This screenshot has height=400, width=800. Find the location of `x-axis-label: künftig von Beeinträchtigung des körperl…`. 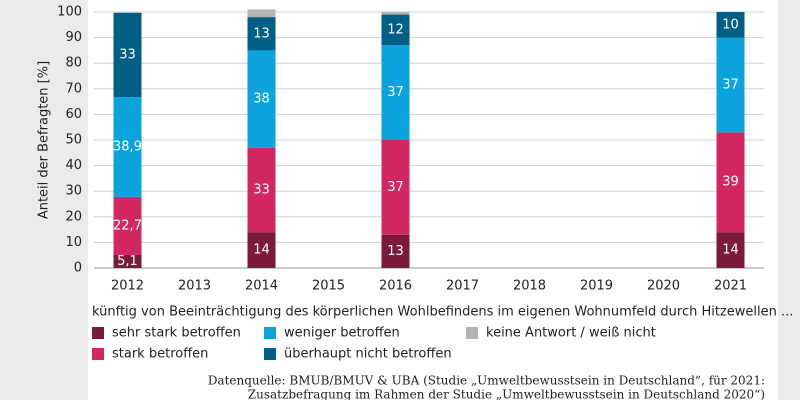

x-axis-label: künftig von Beeinträchtigung des körperl… is located at coordinates (442, 312).